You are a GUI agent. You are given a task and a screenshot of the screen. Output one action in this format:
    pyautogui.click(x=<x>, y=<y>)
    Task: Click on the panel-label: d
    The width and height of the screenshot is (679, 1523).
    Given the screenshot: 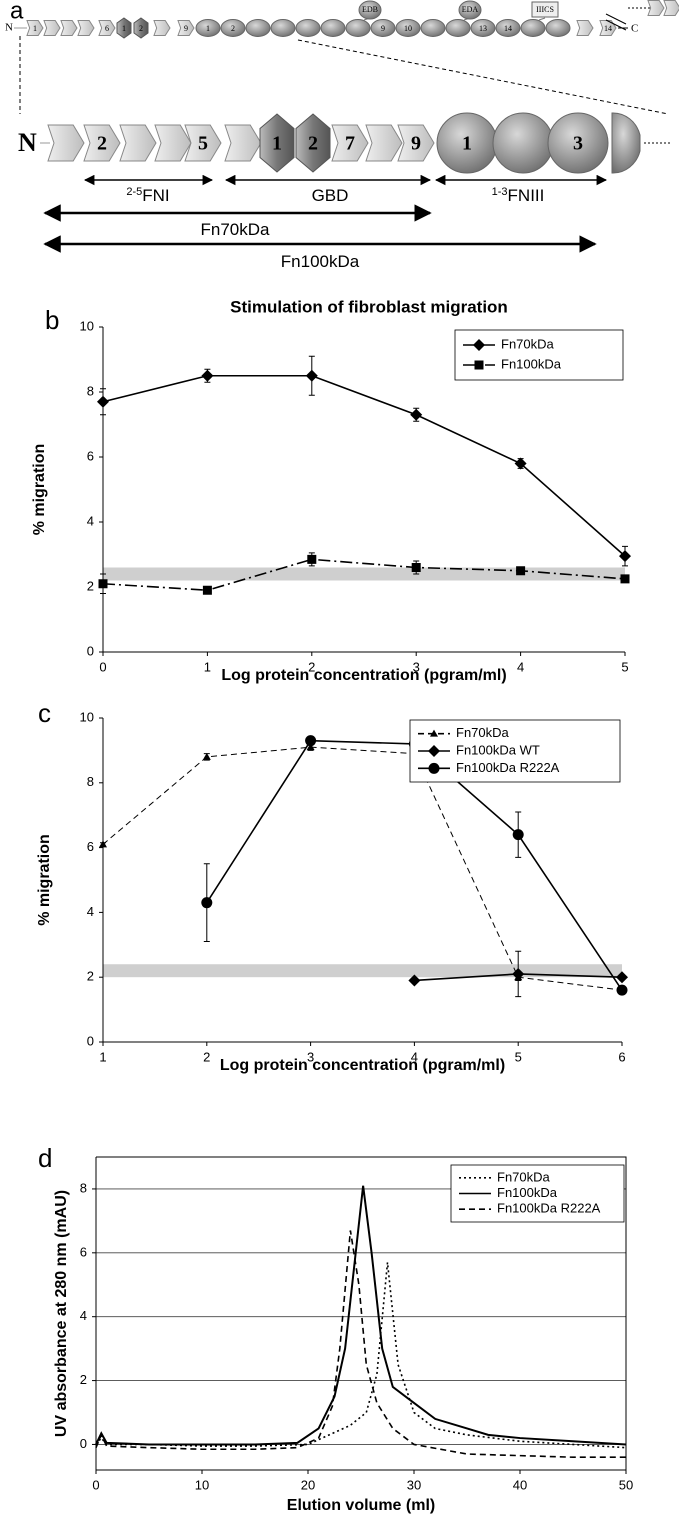 What is the action you would take?
    pyautogui.click(x=45, y=1158)
    